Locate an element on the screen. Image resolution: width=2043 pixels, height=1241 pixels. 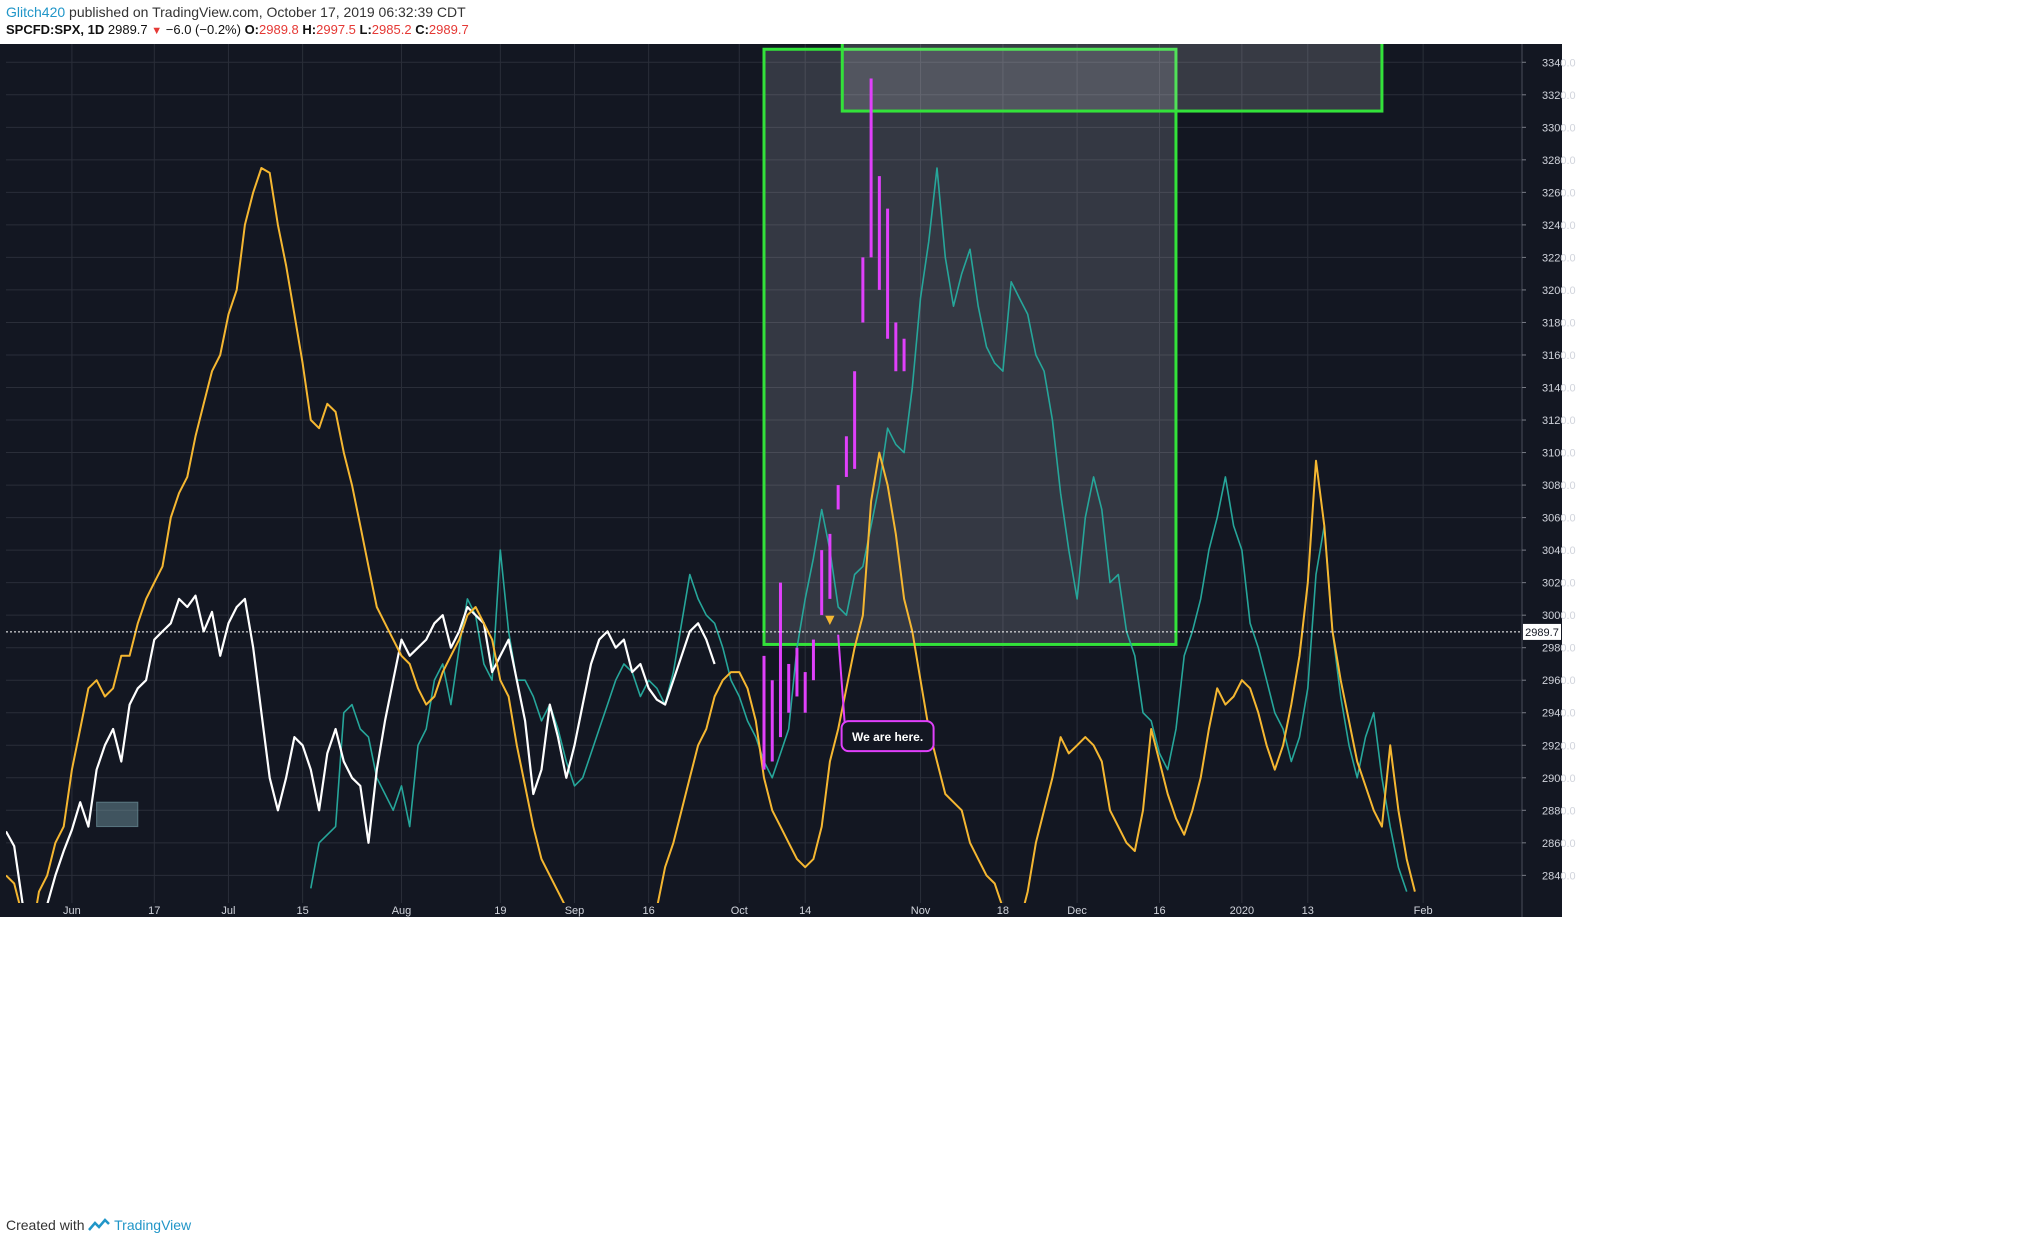
time-tick-label: Jun is located at coordinates (72, 911).